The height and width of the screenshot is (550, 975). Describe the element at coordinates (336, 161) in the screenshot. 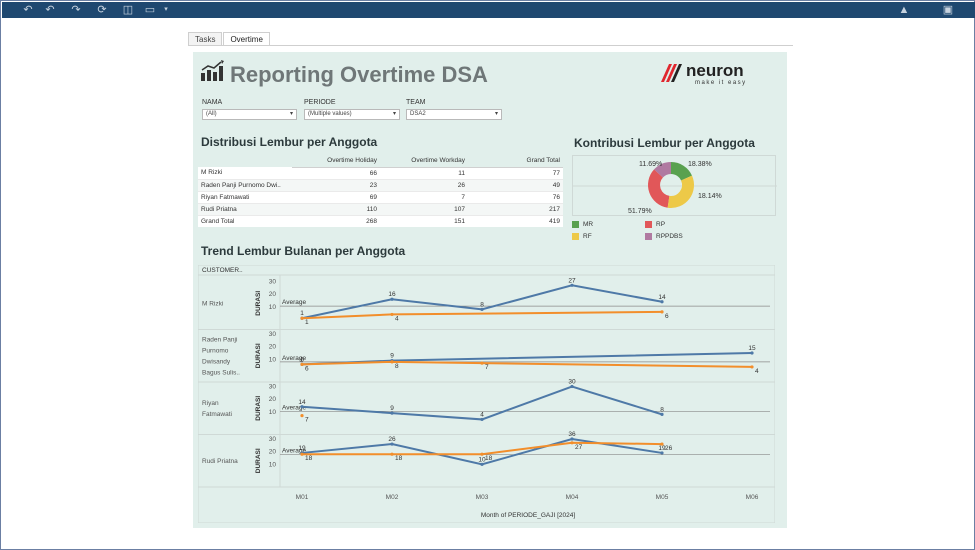

I see `col-header: Overtime Holiday` at that location.